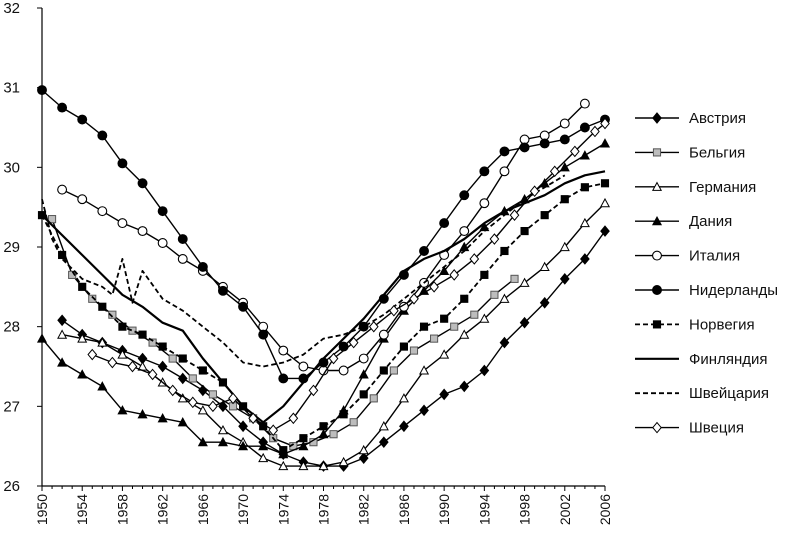 The image size is (800, 540). Describe the element at coordinates (11, 88) in the screenshot. I see `y-tick-label: 31` at that location.